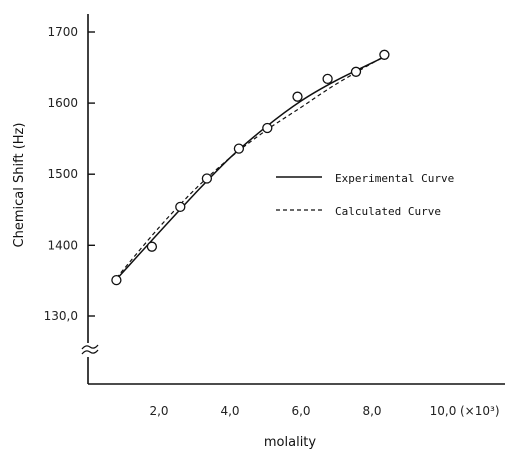 The height and width of the screenshot is (455, 514). Describe the element at coordinates (62, 245) in the screenshot. I see `y-tick-label: 1400` at that location.